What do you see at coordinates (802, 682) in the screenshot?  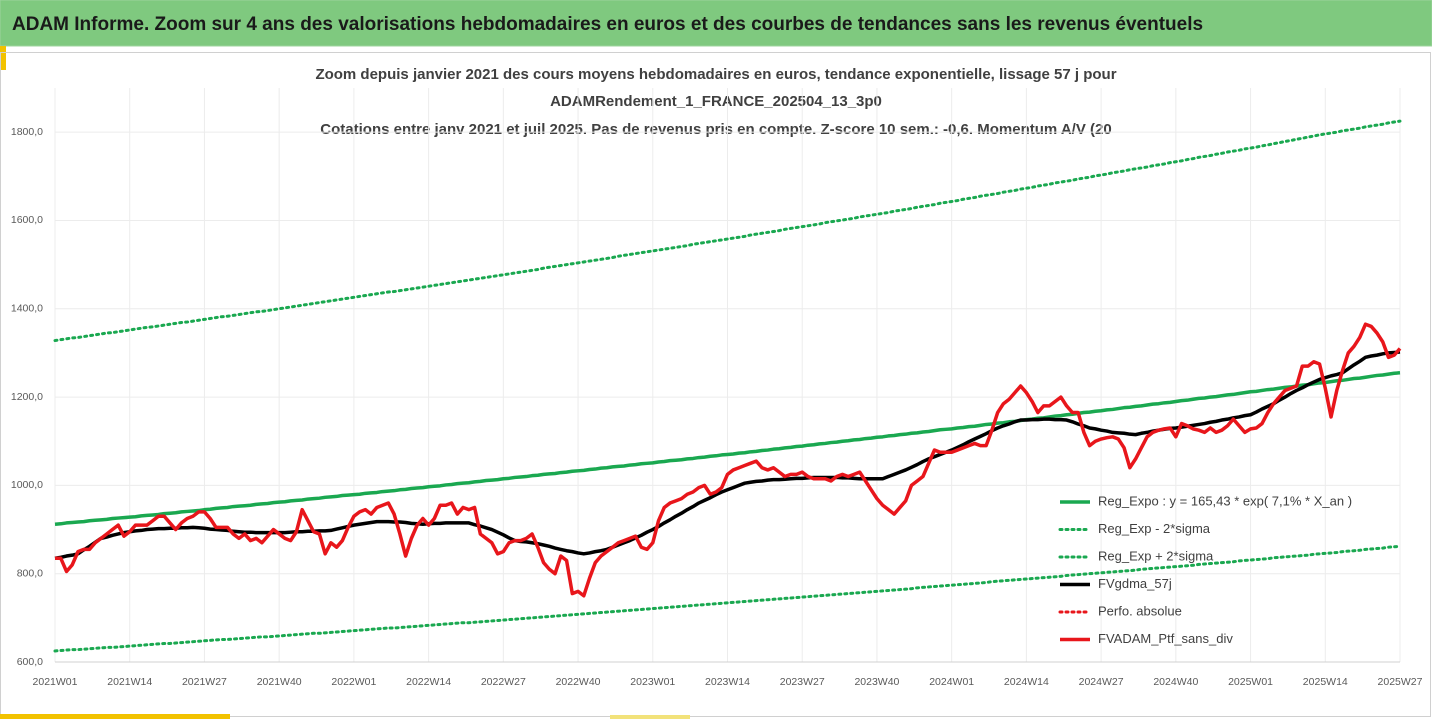 I see `x-tick-label: 2023W27` at bounding box center [802, 682].